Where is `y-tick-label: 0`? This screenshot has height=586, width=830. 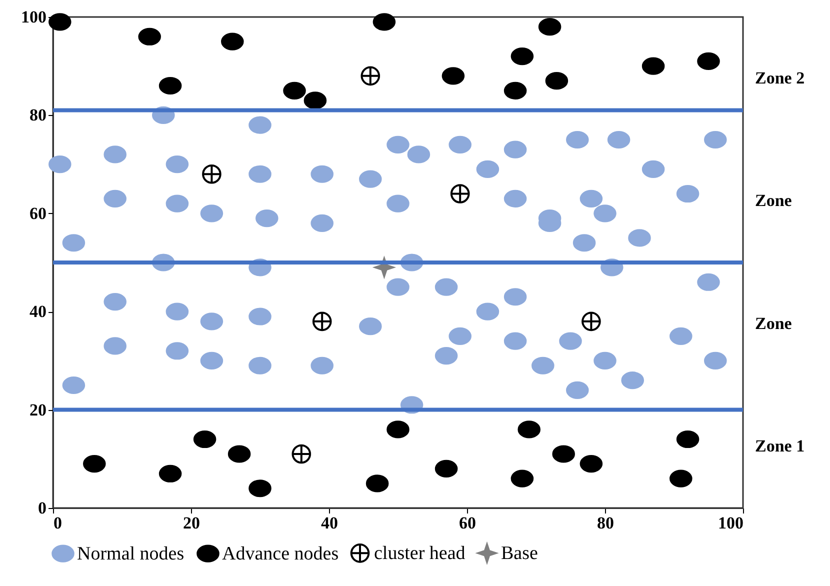
y-tick-label: 0 is located at coordinates (42, 508).